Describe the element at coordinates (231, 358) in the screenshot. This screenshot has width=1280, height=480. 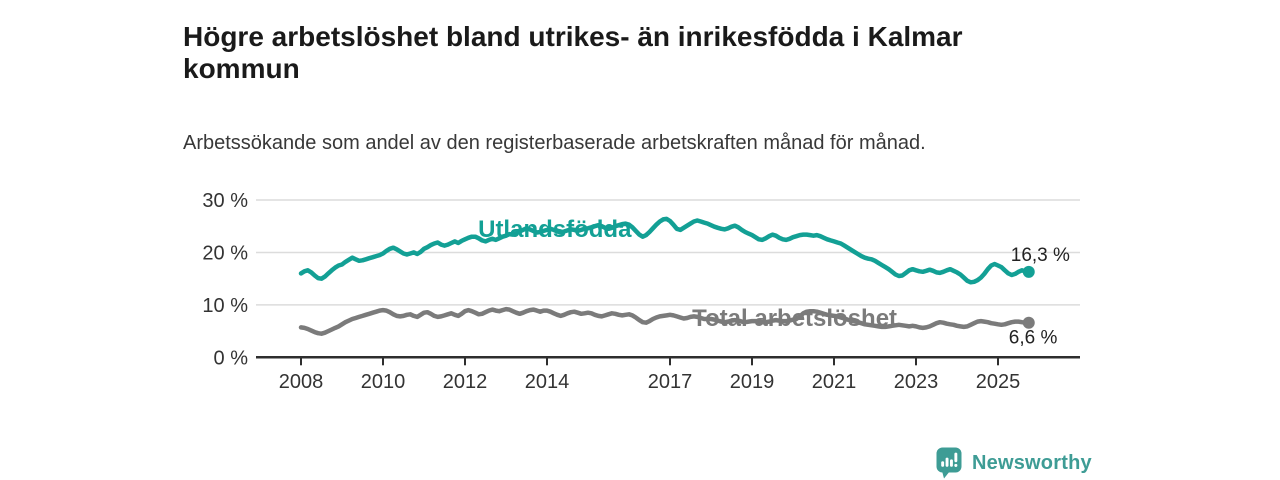
I see `y-tick-label: 0 %` at that location.